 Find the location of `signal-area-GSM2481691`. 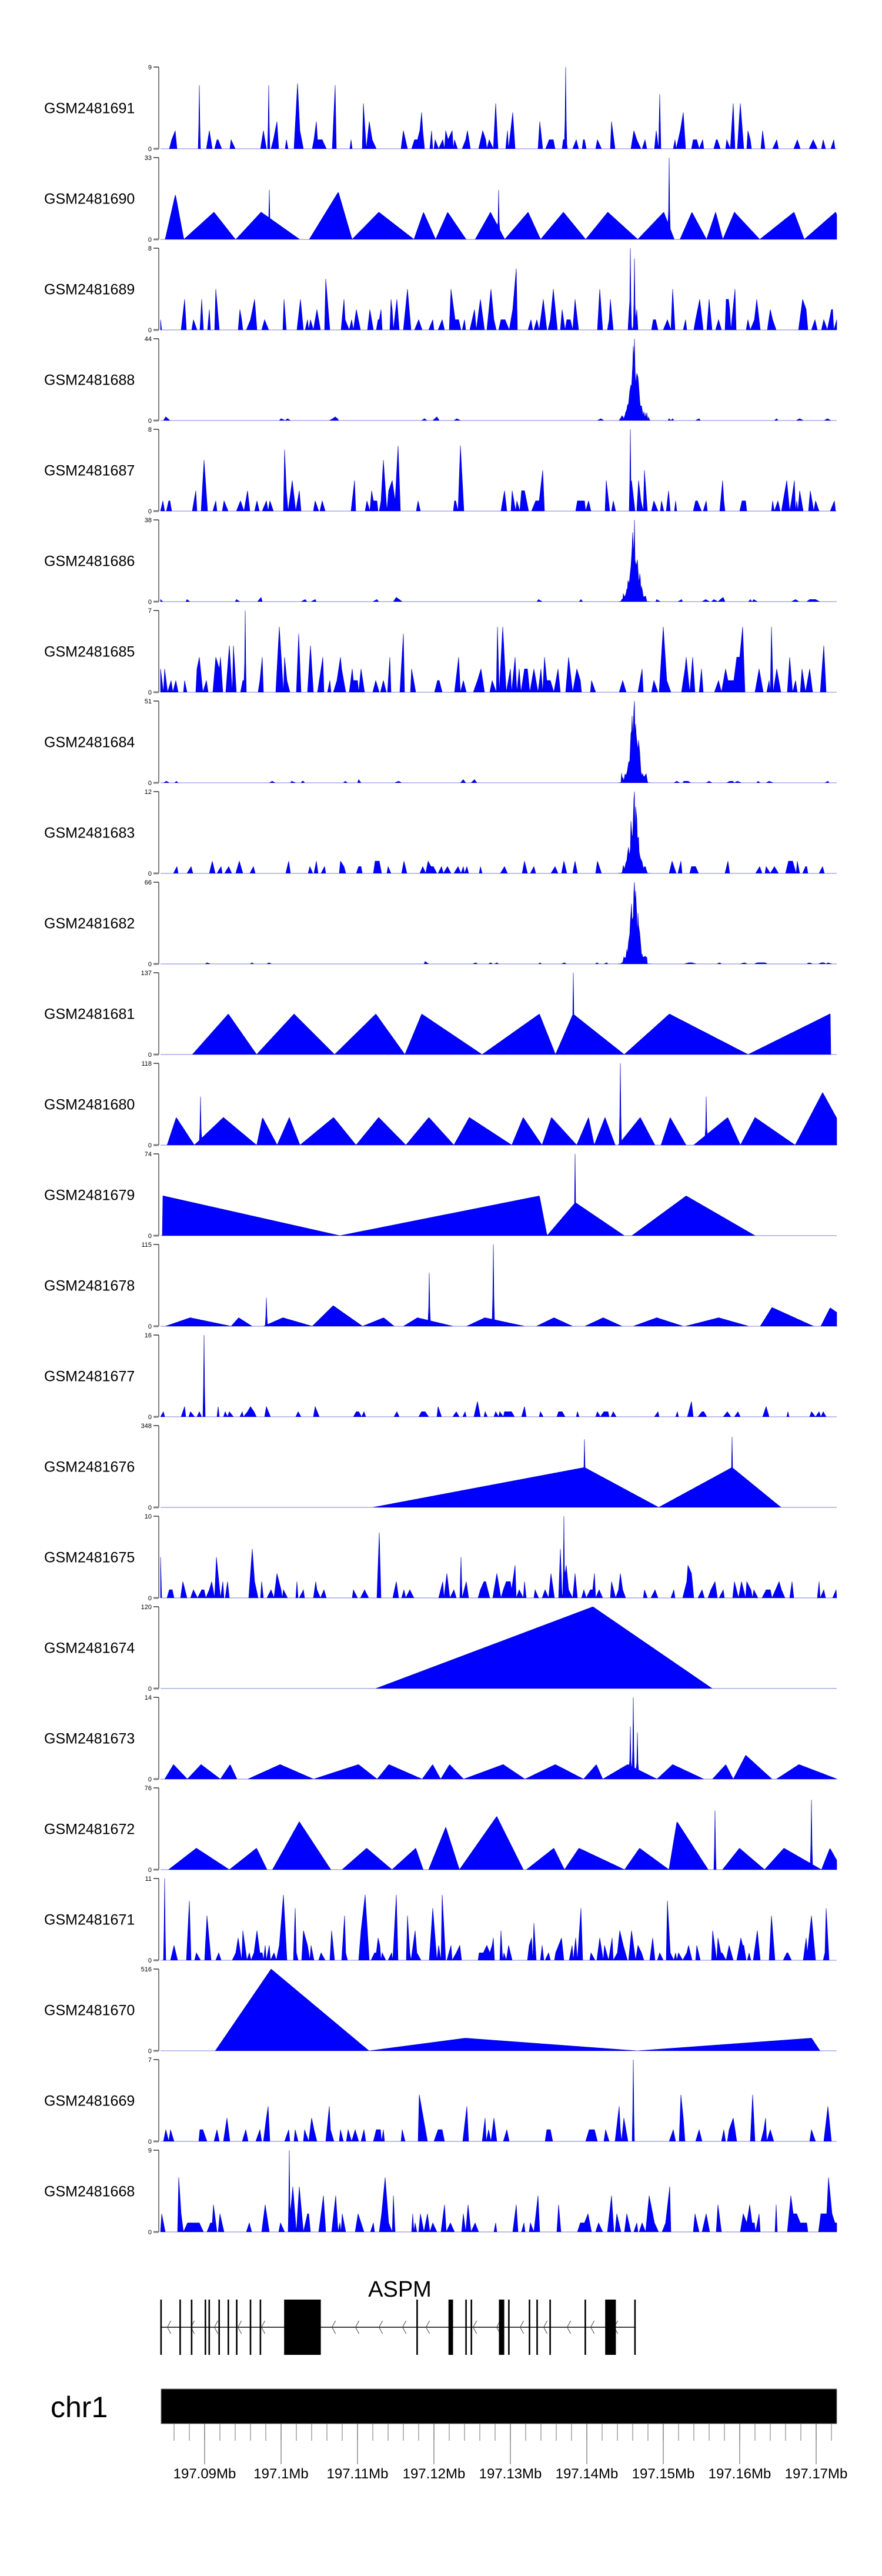

signal-area-GSM2481691 is located at coordinates (499, 107).